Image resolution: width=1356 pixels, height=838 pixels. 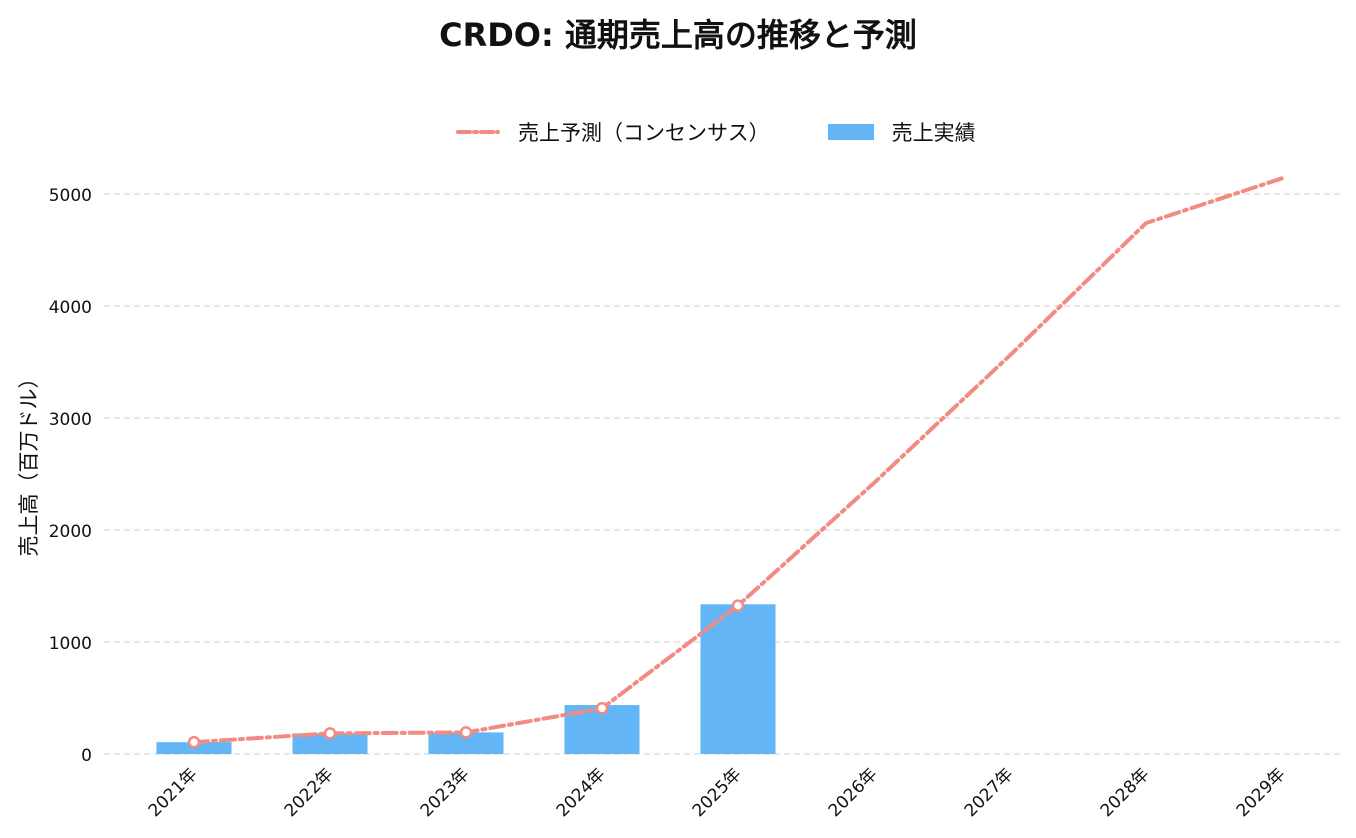 I want to click on chart-title: CRDO: 通期売上高の推移と予測, so click(x=678, y=35).